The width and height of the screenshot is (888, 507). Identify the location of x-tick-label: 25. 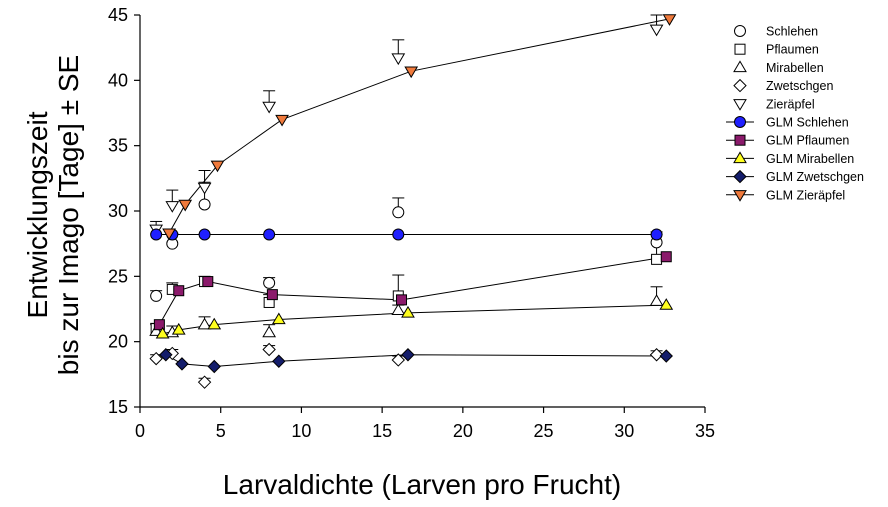
(544, 431).